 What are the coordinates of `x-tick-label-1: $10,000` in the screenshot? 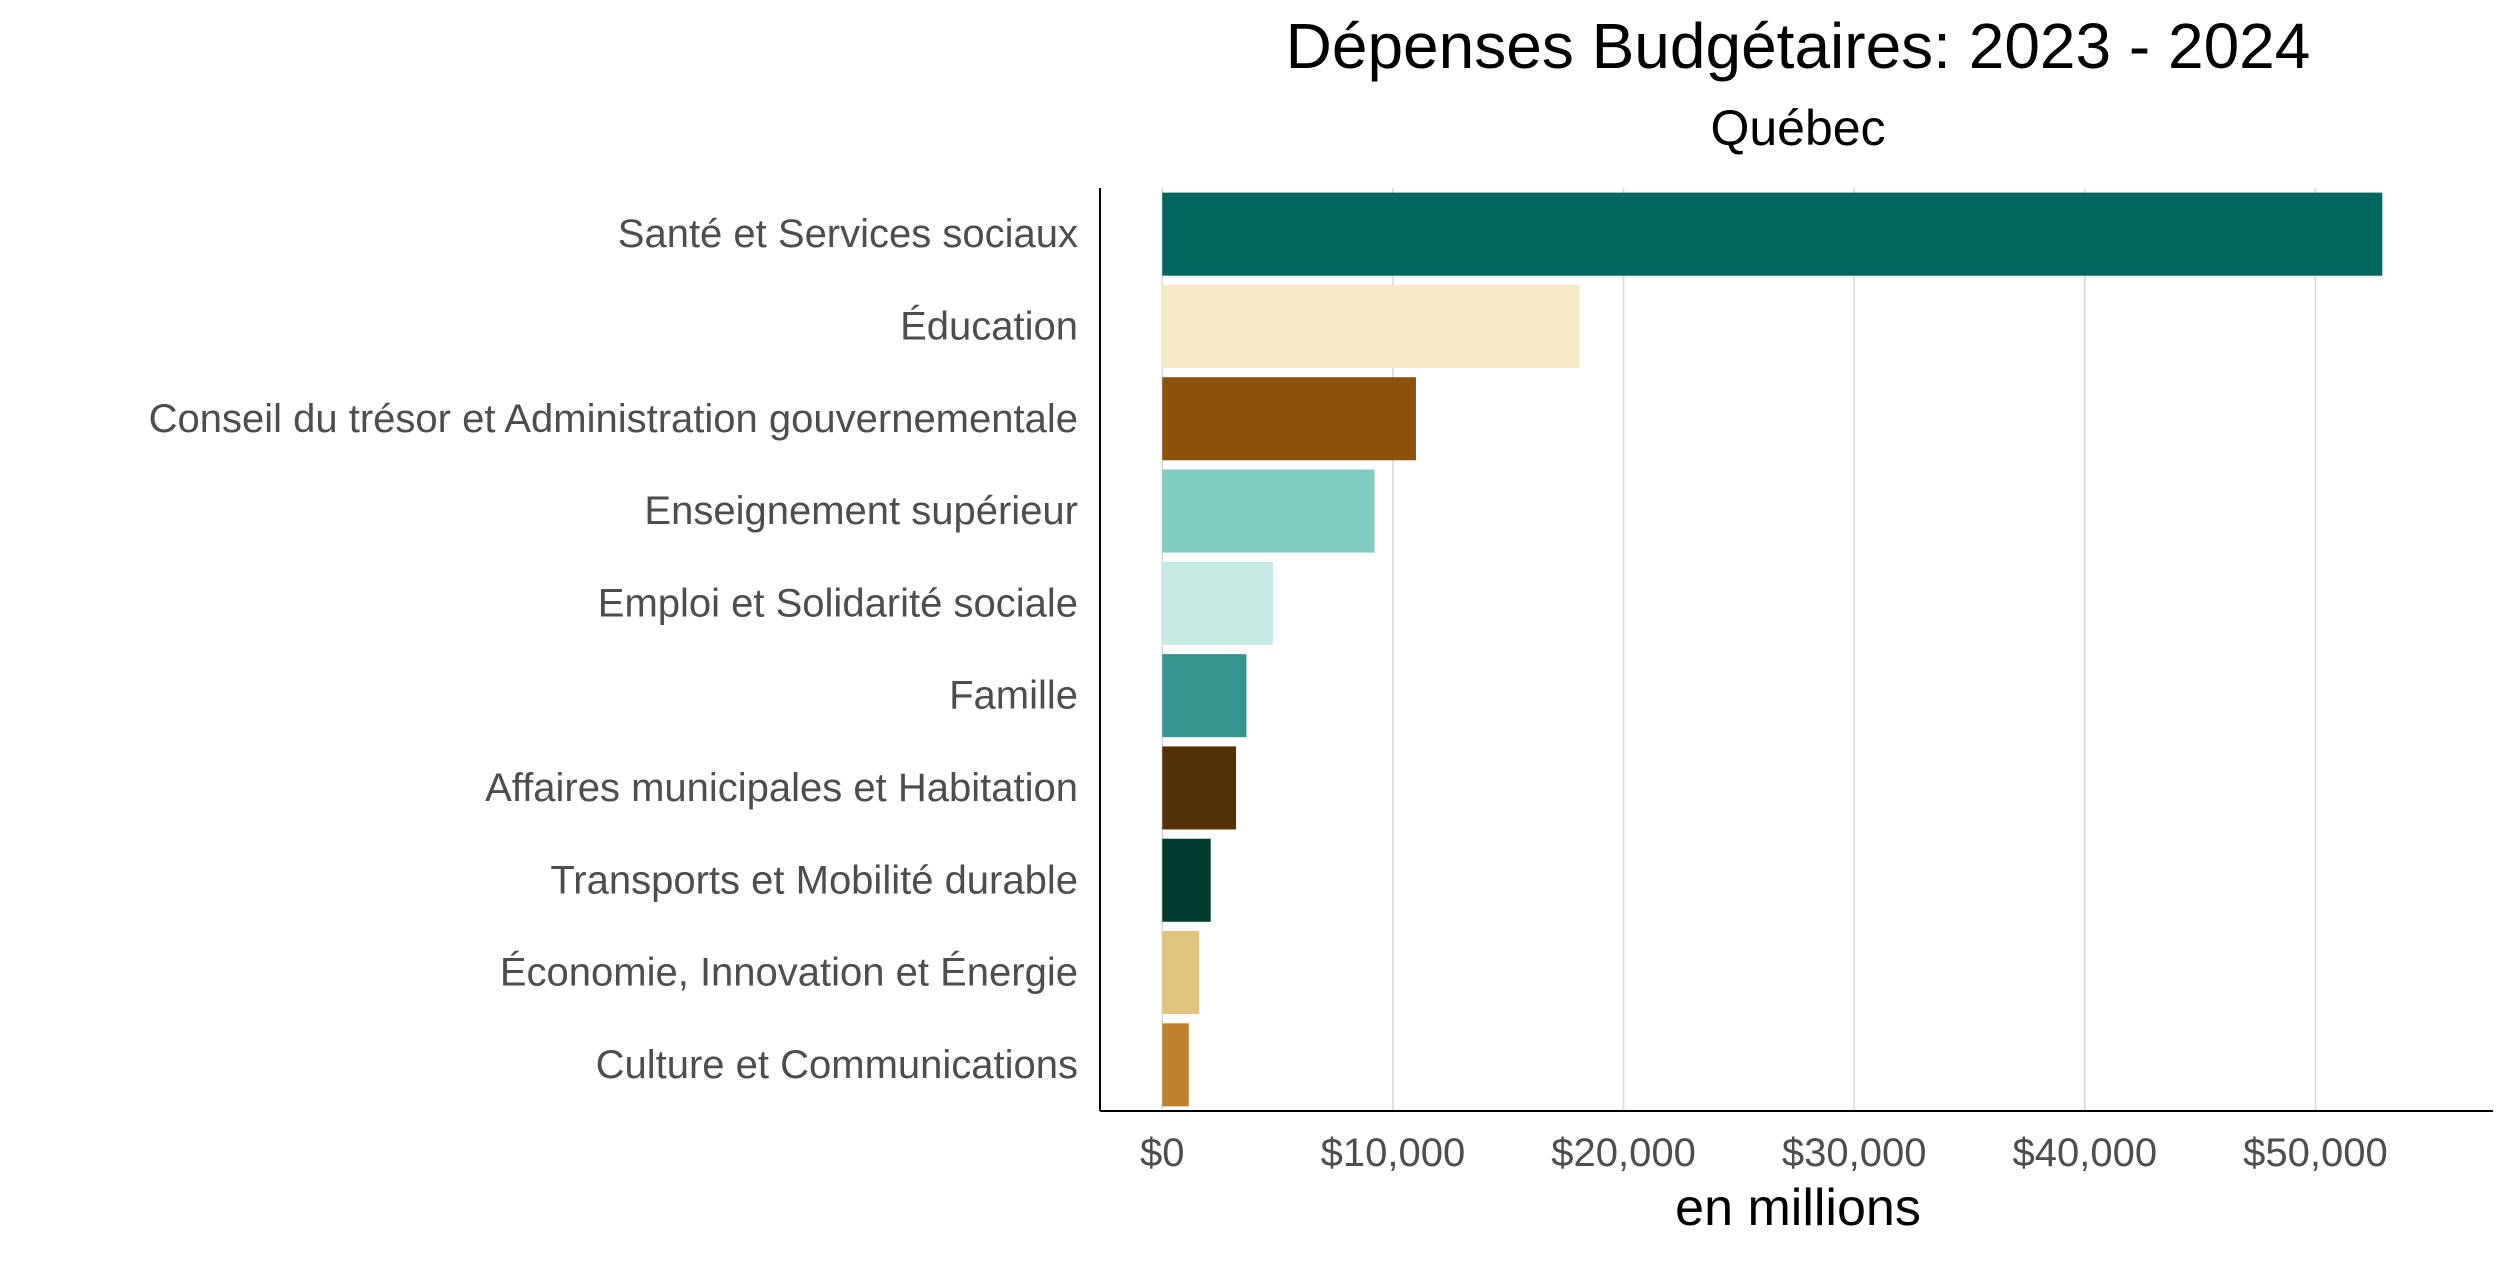 It's located at (1393, 1153).